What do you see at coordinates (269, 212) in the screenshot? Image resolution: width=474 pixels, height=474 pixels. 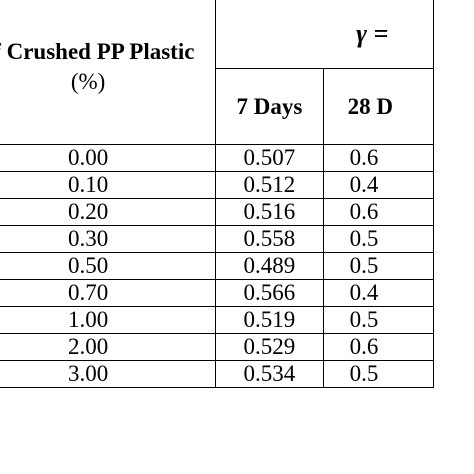 I see `cell-7-days: 0.516` at bounding box center [269, 212].